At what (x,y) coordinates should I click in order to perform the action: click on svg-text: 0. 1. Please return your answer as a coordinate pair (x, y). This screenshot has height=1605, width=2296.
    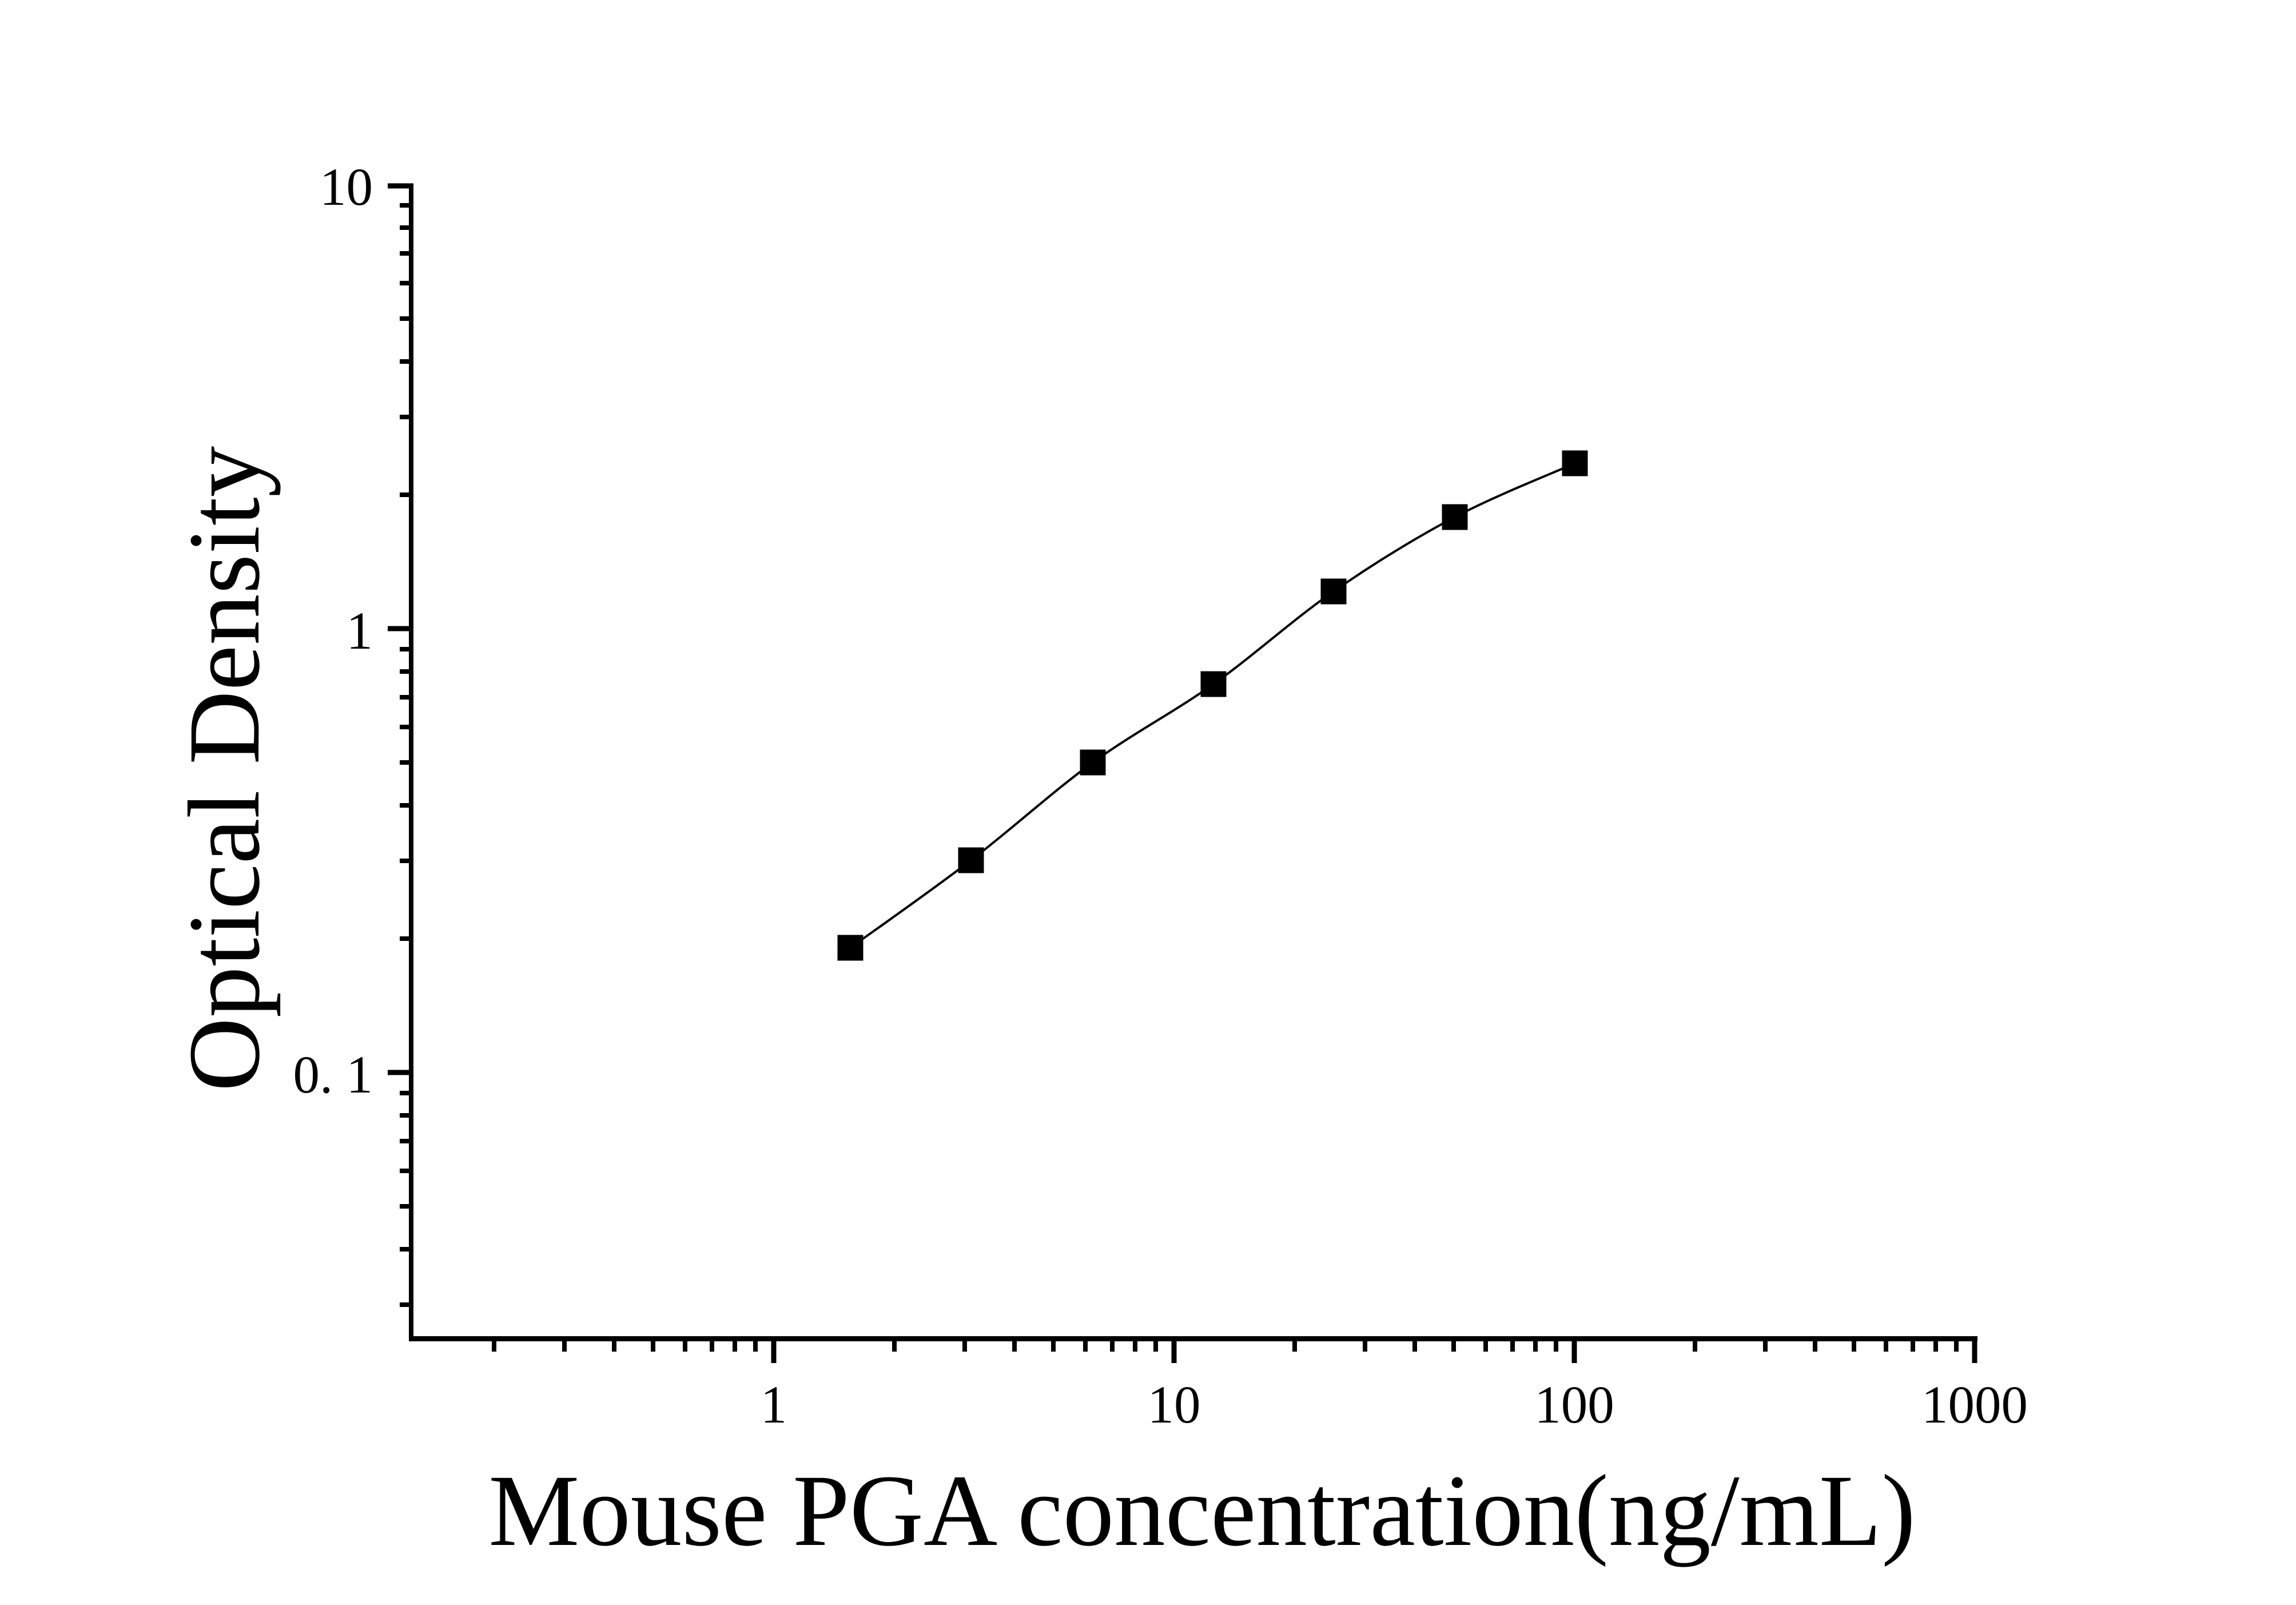
    Looking at the image, I should click on (333, 1075).